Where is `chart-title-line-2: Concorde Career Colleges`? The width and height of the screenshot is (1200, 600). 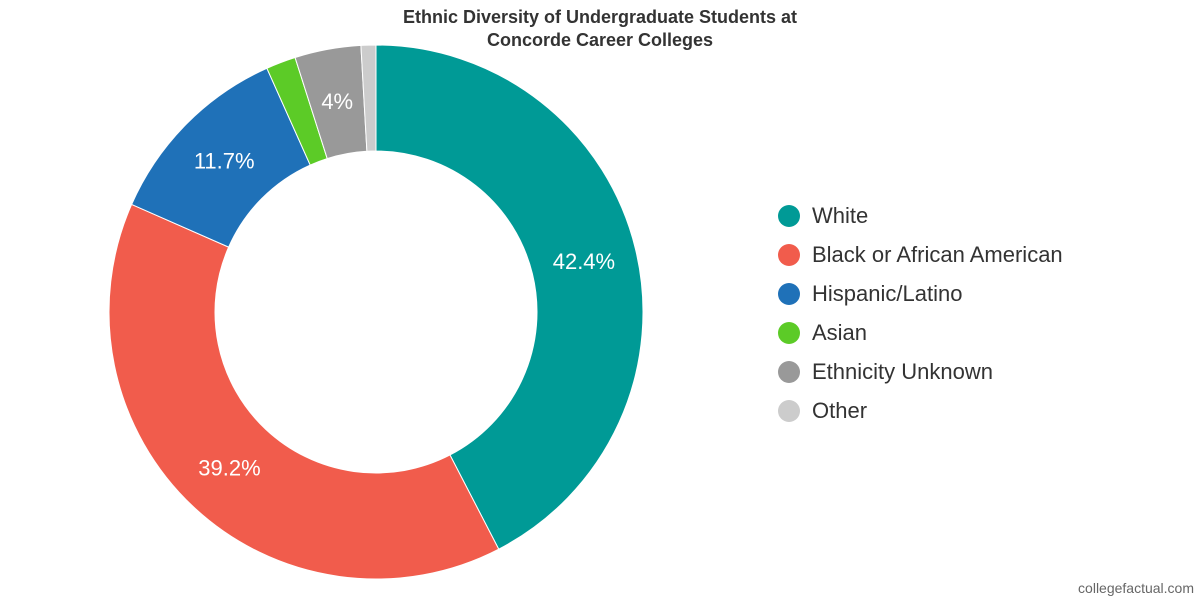 chart-title-line-2: Concorde Career Colleges is located at coordinates (600, 40).